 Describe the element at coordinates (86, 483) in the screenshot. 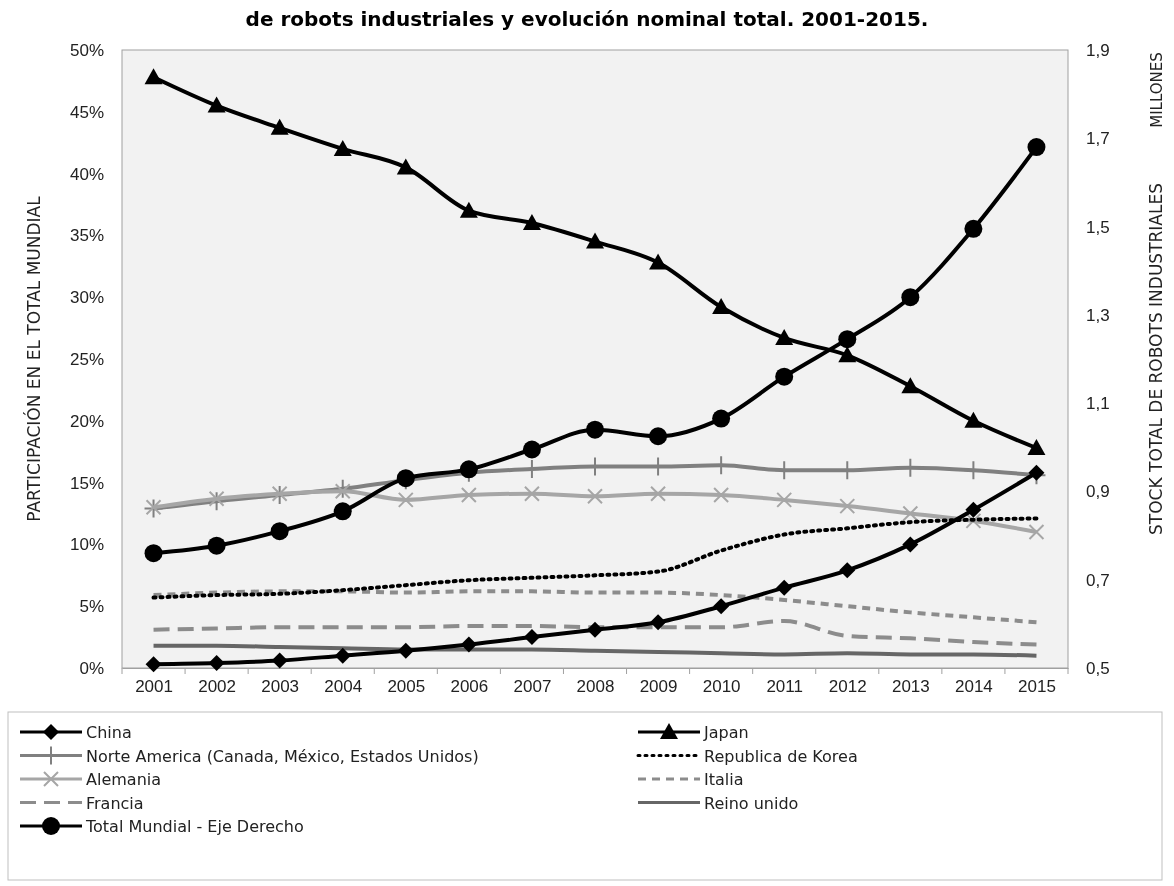

I see `y-tick-label: 15%` at that location.